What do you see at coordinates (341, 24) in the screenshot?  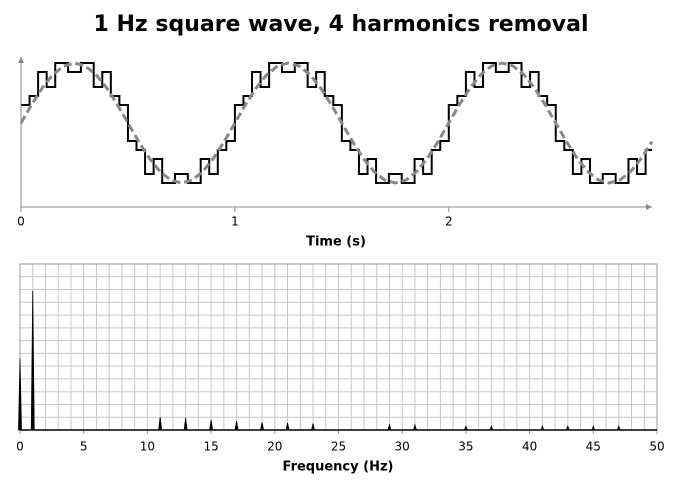 I see `chart-title: 1 Hz square wave, 4 harmonics removal` at bounding box center [341, 24].